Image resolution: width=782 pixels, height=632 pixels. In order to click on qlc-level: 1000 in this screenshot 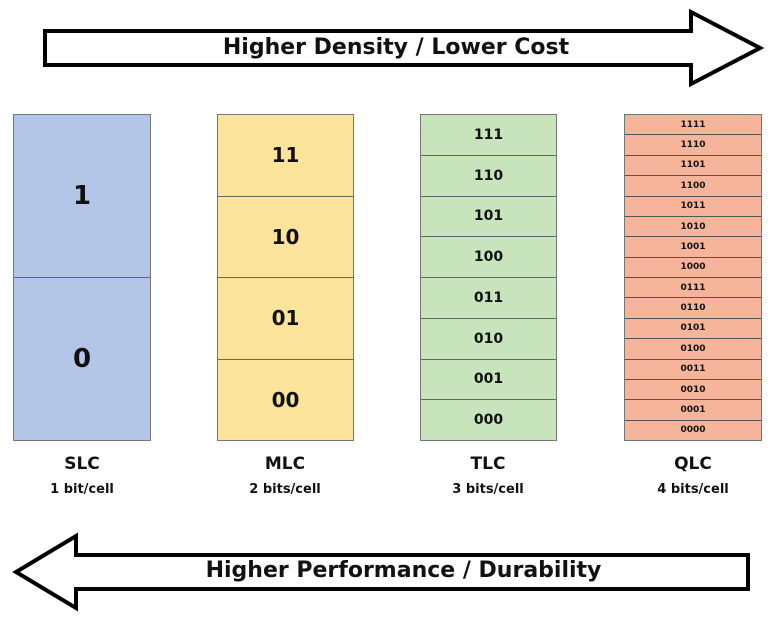, I will do `click(693, 268)`.